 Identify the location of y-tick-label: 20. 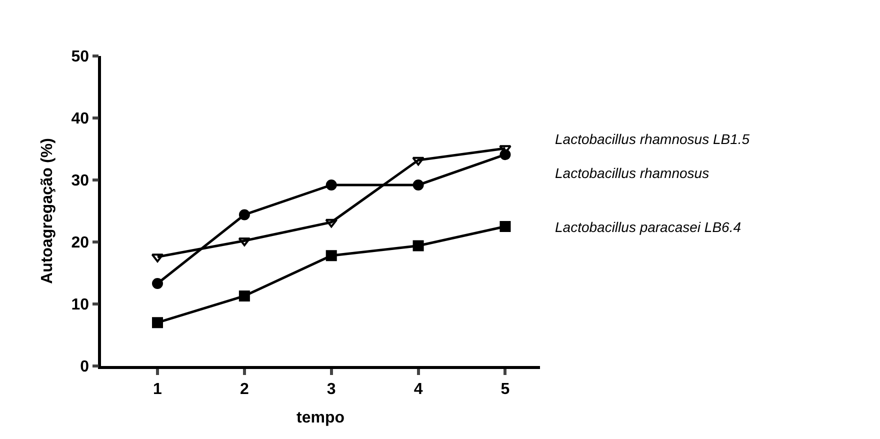
(80, 243).